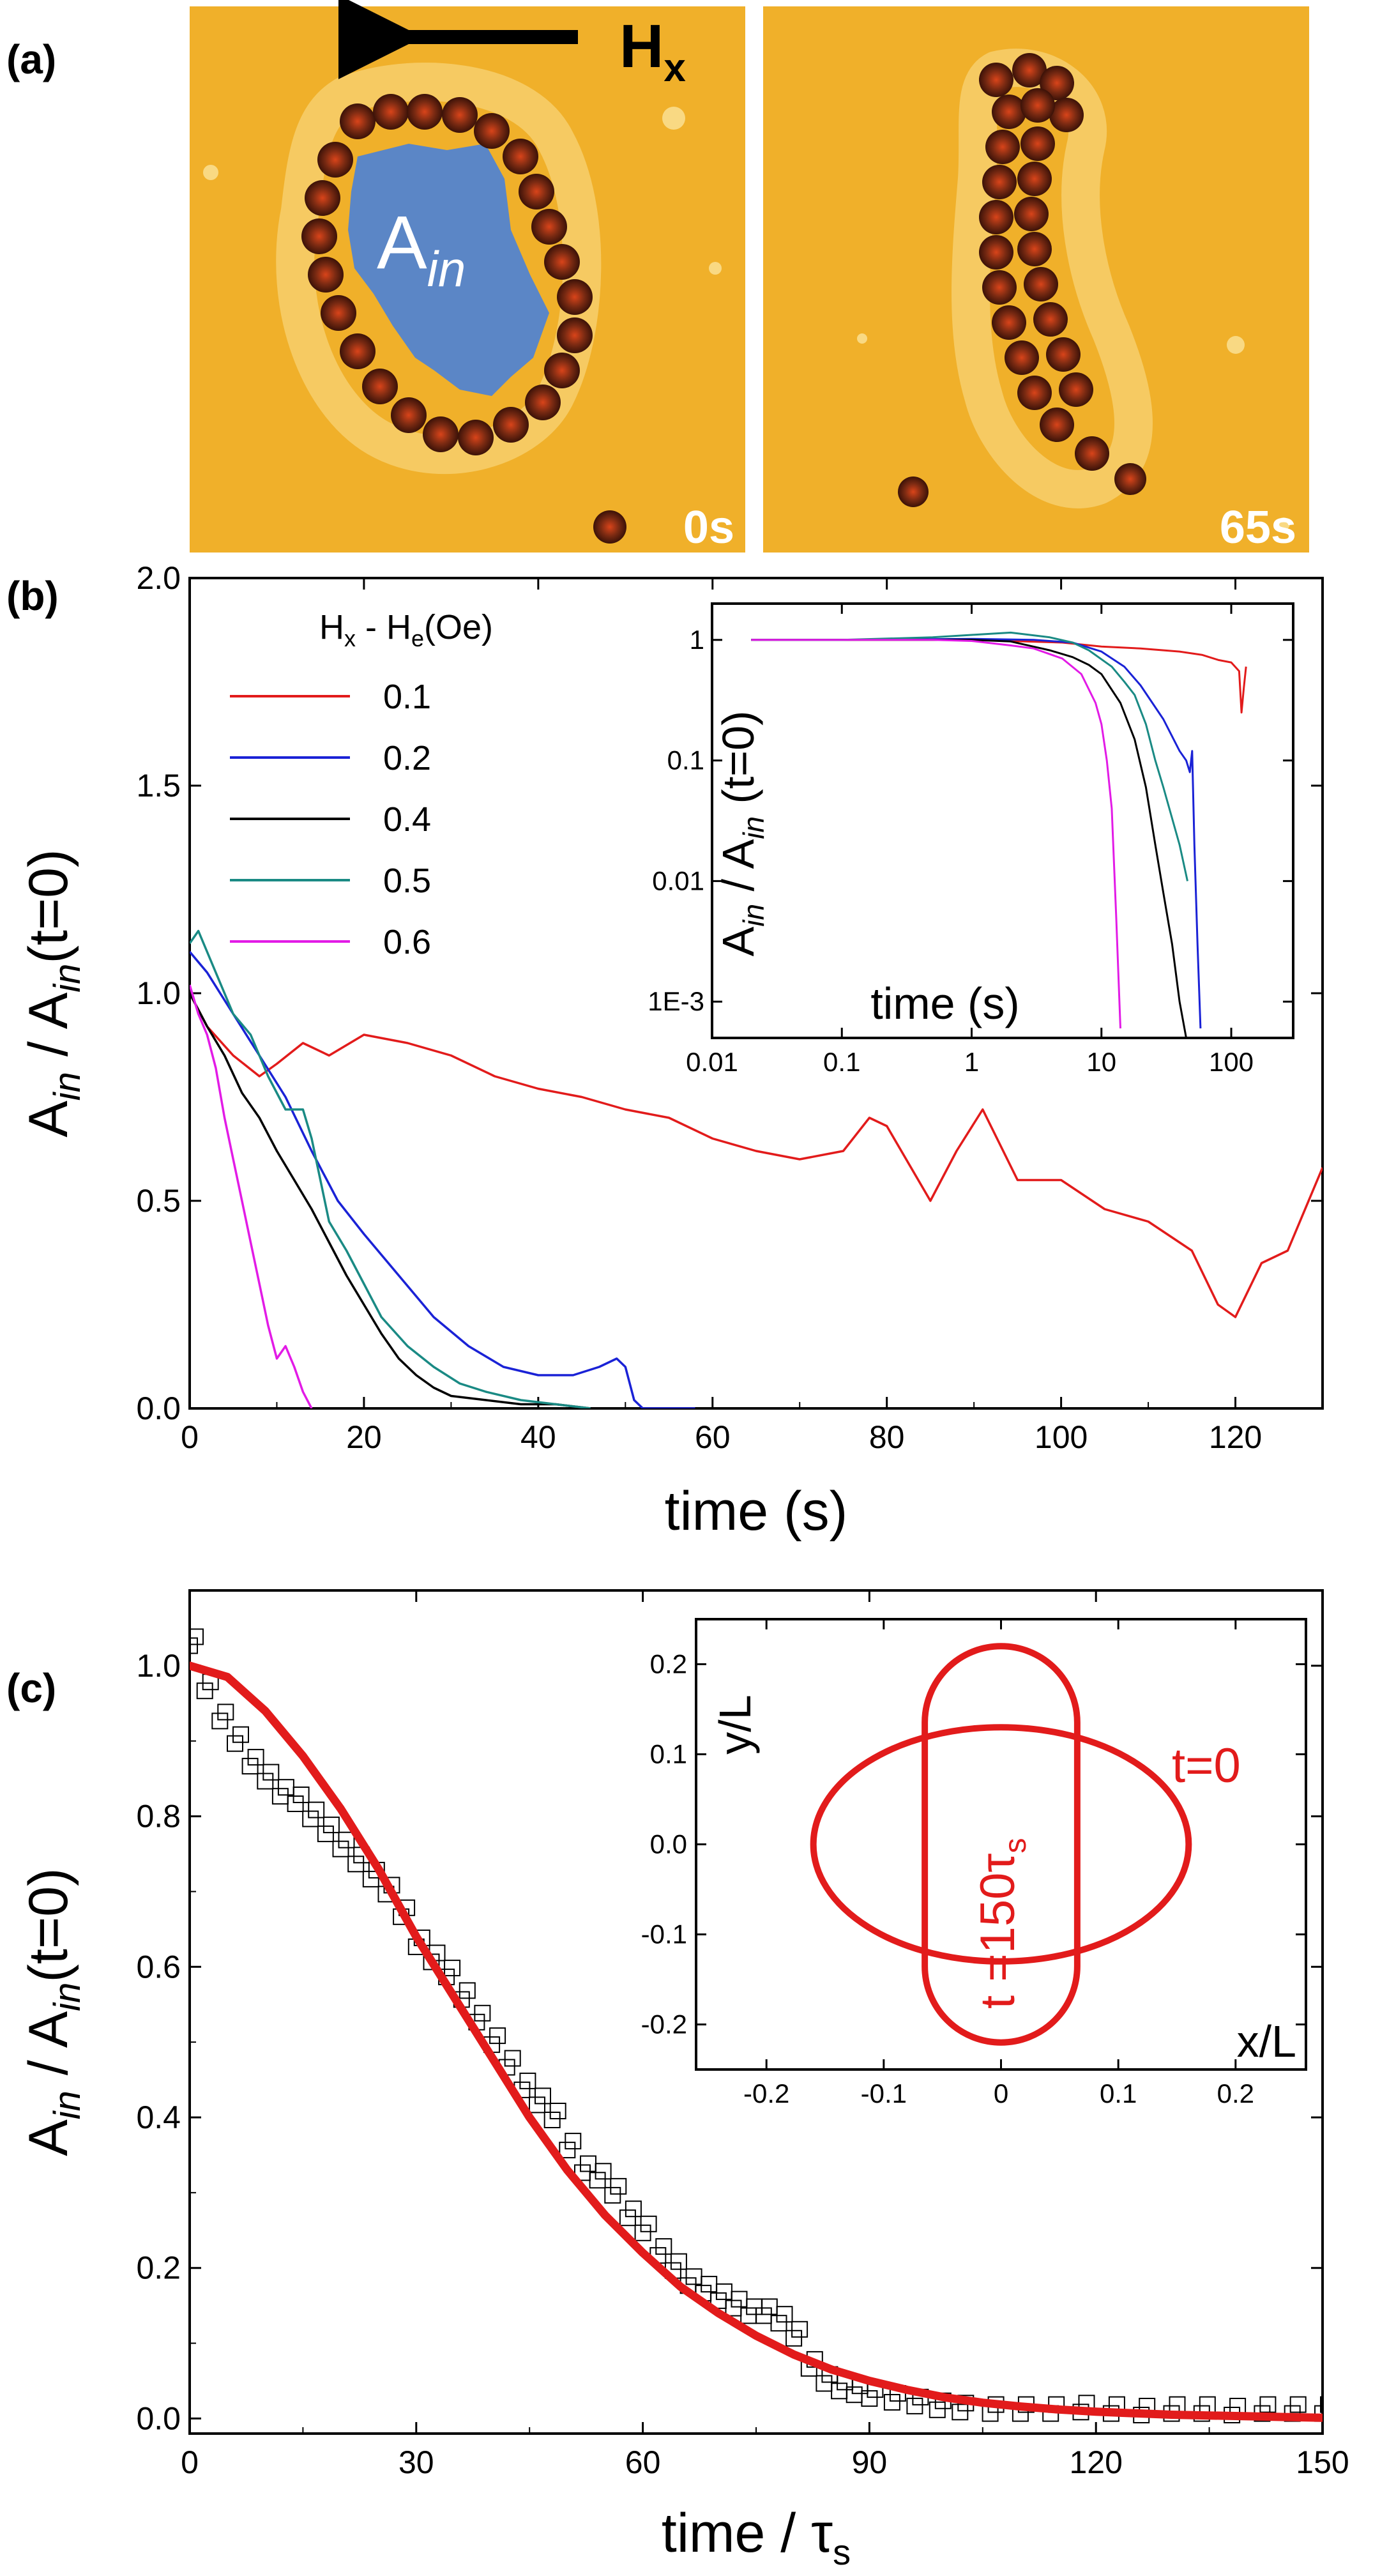 The width and height of the screenshot is (1373, 2576). I want to click on x-tick-label: 0.1, so click(1118, 2093).